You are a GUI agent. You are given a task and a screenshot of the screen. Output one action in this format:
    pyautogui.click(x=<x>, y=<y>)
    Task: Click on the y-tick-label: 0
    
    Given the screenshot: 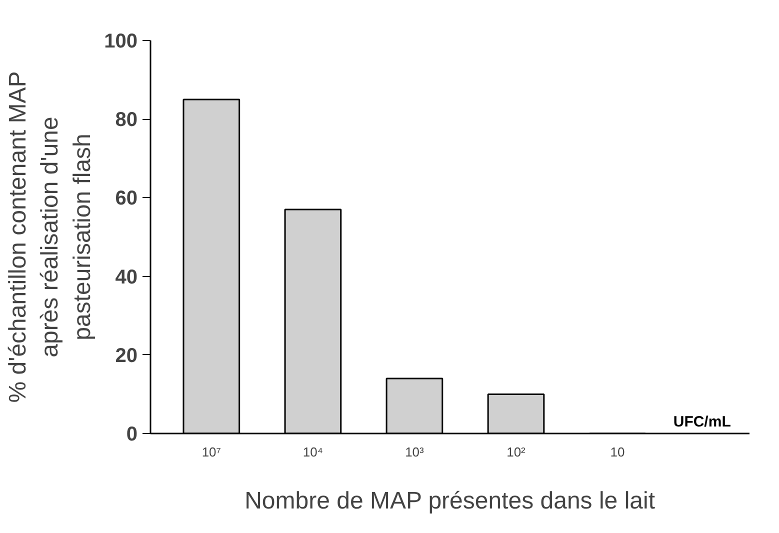 What is the action you would take?
    pyautogui.click(x=132, y=435)
    